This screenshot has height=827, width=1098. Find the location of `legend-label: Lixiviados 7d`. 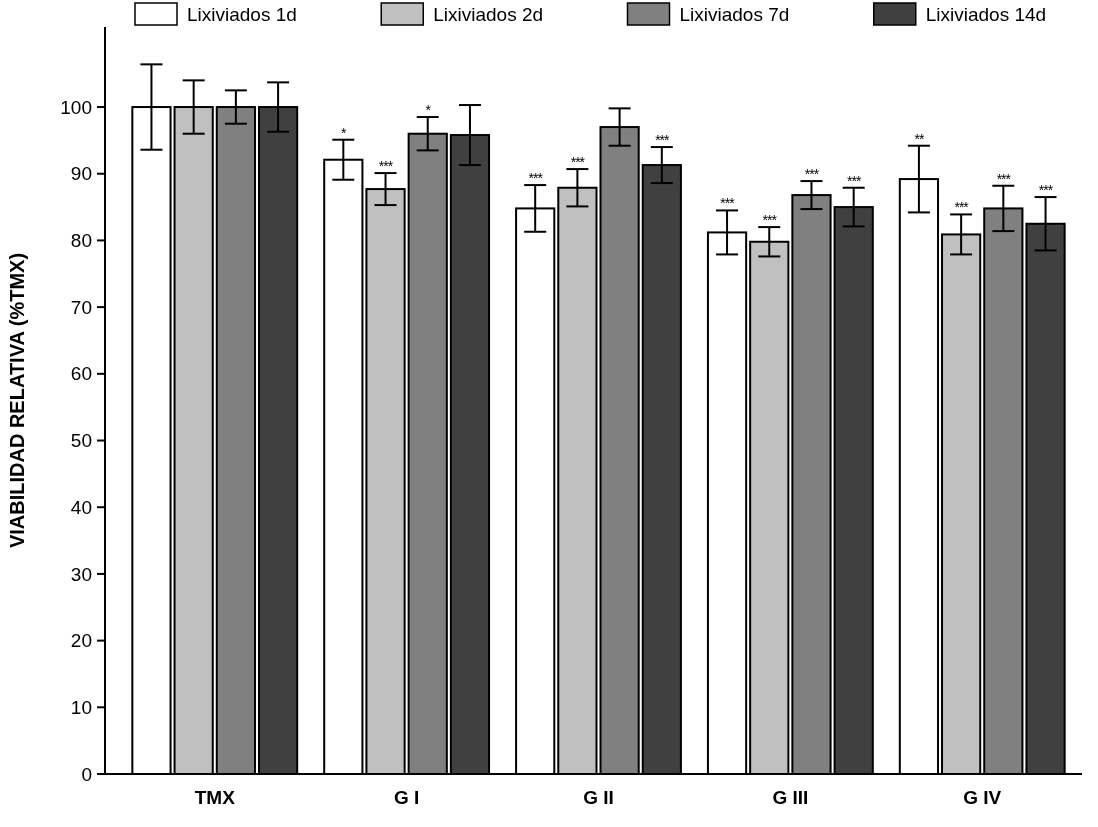

legend-label: Lixiviados 7d is located at coordinates (734, 14).